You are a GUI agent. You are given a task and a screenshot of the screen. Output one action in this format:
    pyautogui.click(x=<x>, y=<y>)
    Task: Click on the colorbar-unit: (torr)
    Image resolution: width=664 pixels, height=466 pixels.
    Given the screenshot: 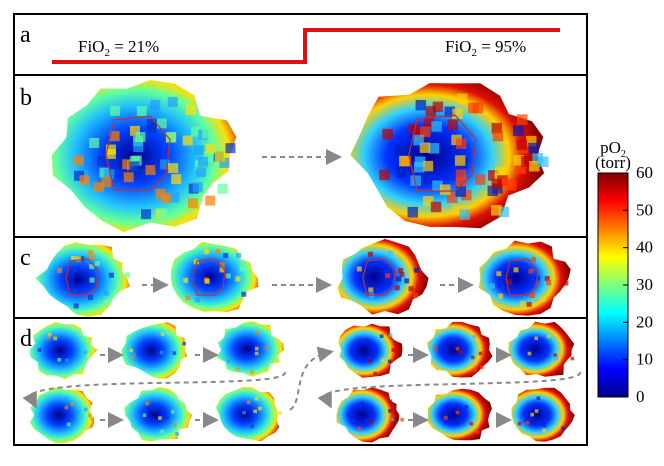 What is the action you would take?
    pyautogui.click(x=613, y=162)
    